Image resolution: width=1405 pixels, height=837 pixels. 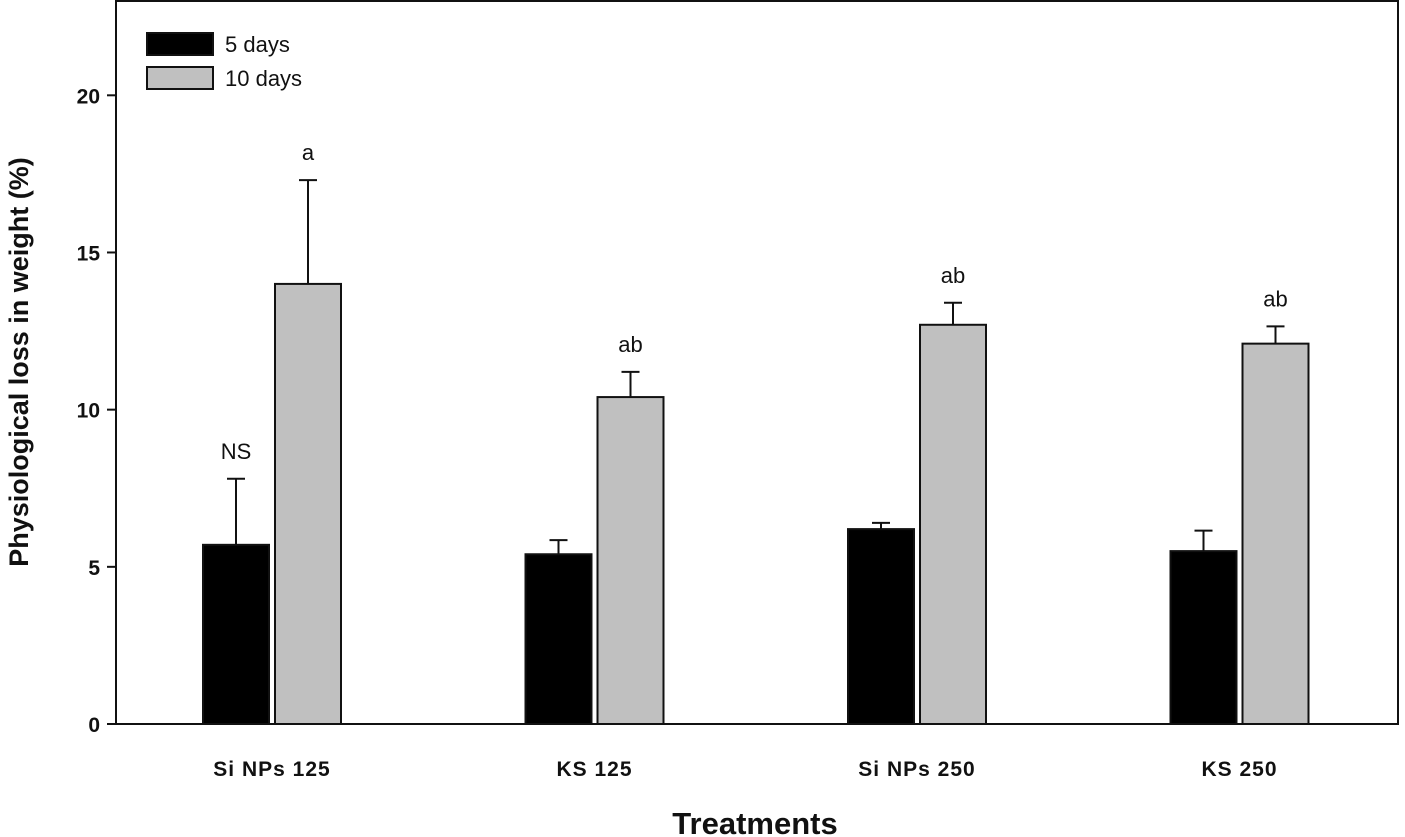 What do you see at coordinates (630, 344) in the screenshot?
I see `significance-label-2: ab` at bounding box center [630, 344].